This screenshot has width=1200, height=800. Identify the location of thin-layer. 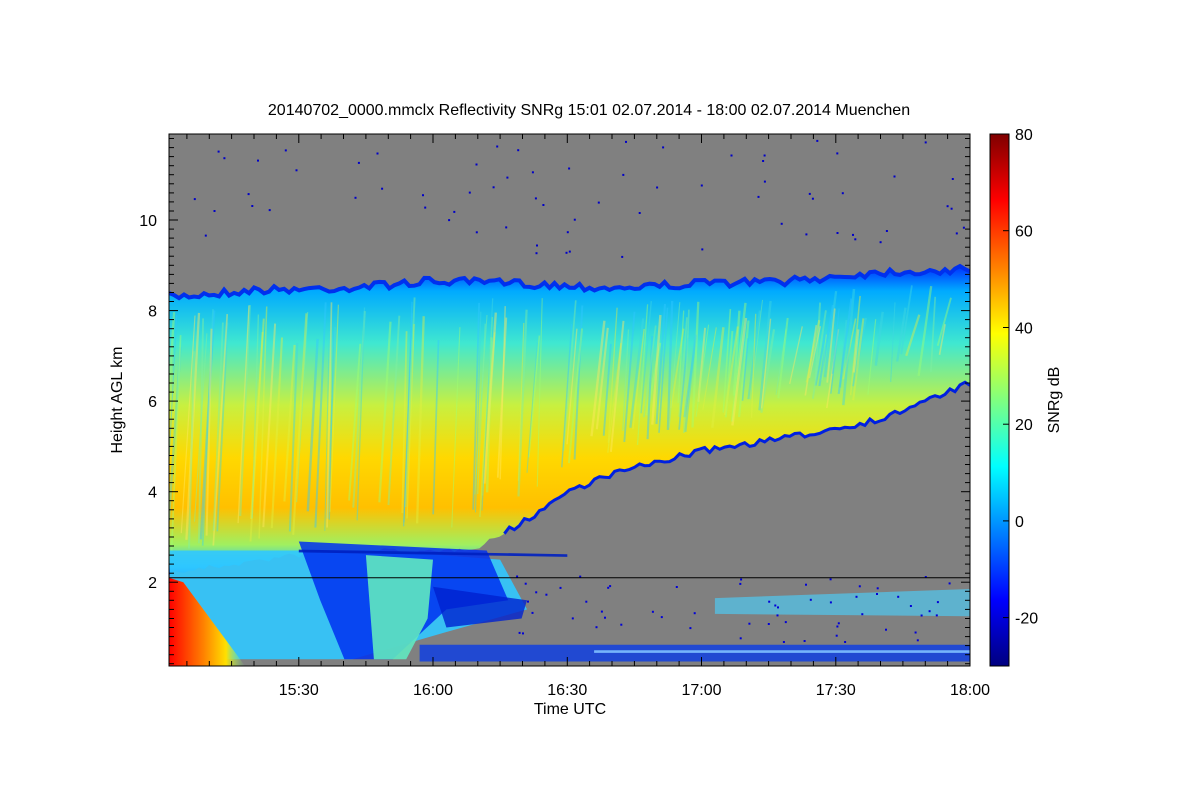
(433, 553).